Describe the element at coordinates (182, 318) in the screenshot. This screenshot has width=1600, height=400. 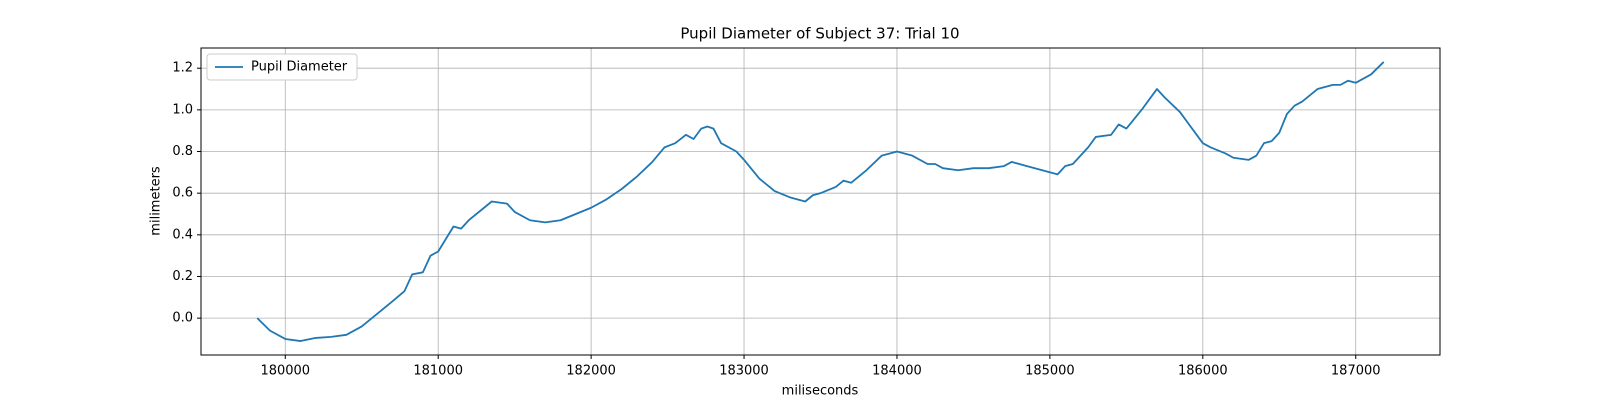
I see `y-tick-label: 0.0` at that location.